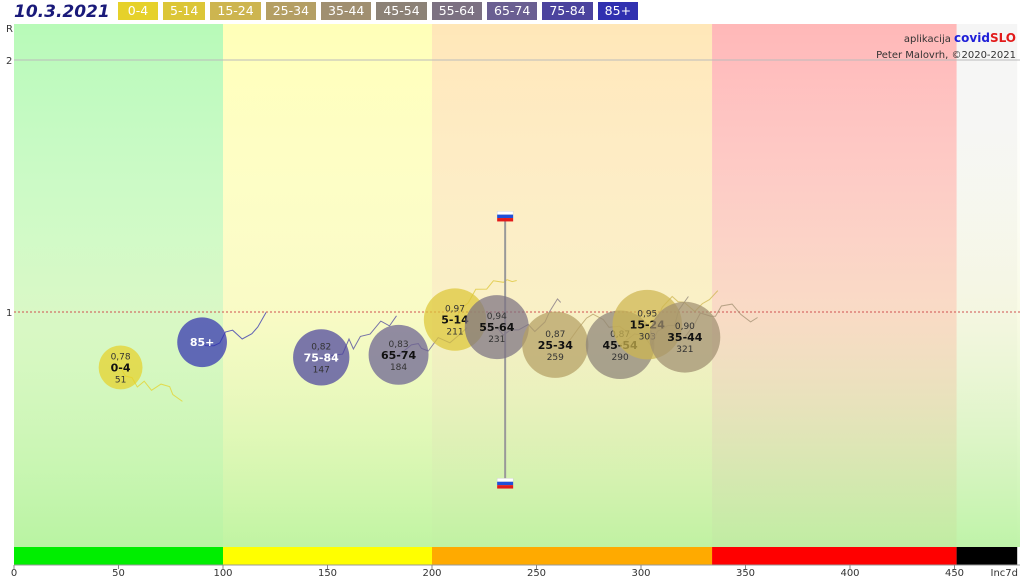 The width and height of the screenshot is (1024, 580). I want to click on bubble-label-0-4: 0-4, so click(121, 367).